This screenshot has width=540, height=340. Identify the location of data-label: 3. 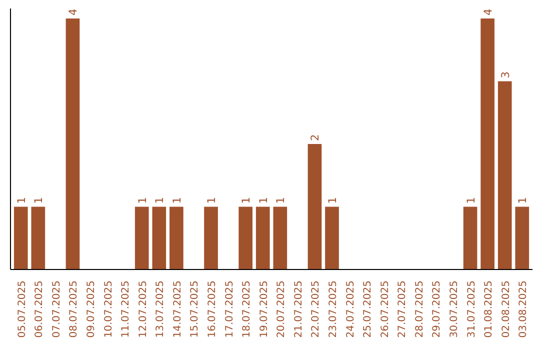
(505, 75).